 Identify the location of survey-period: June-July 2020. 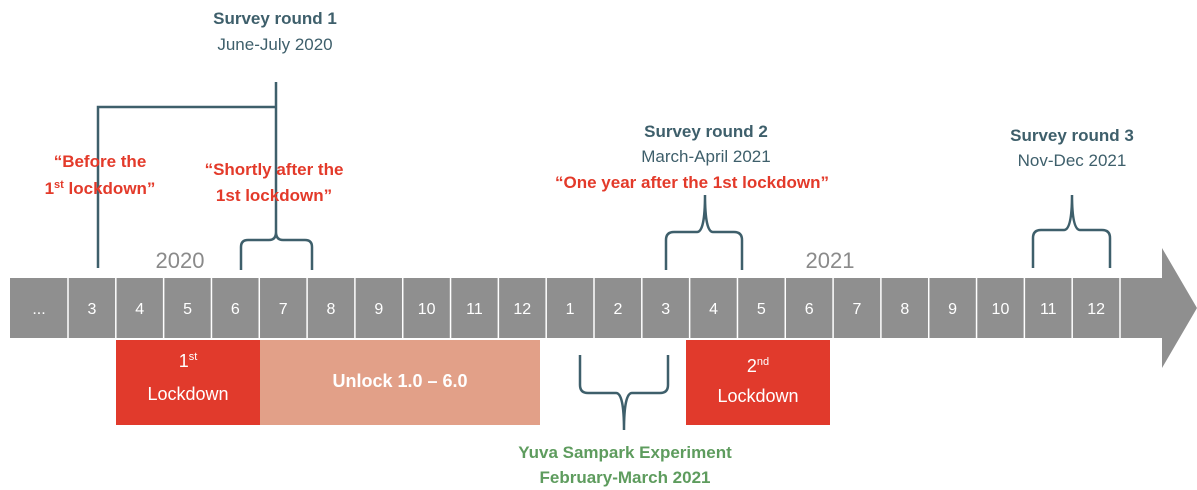
(274, 44).